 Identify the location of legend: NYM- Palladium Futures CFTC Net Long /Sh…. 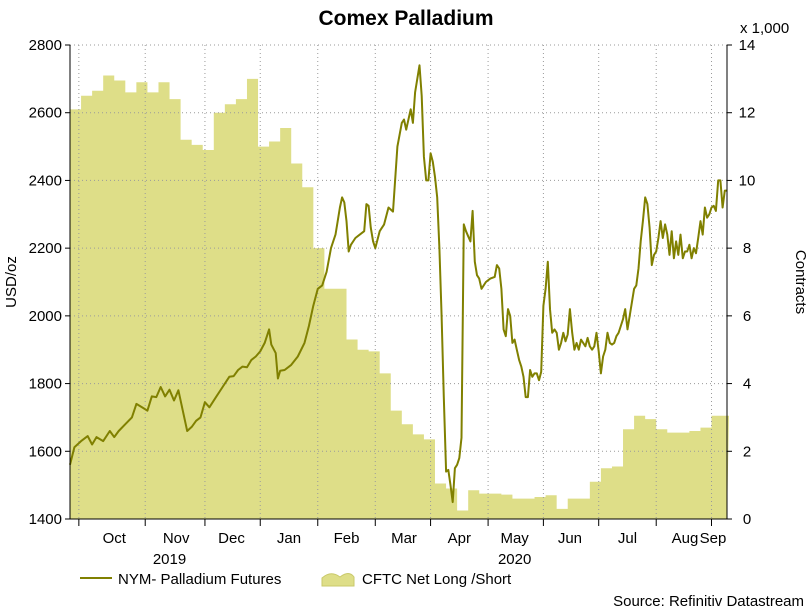
(296, 579).